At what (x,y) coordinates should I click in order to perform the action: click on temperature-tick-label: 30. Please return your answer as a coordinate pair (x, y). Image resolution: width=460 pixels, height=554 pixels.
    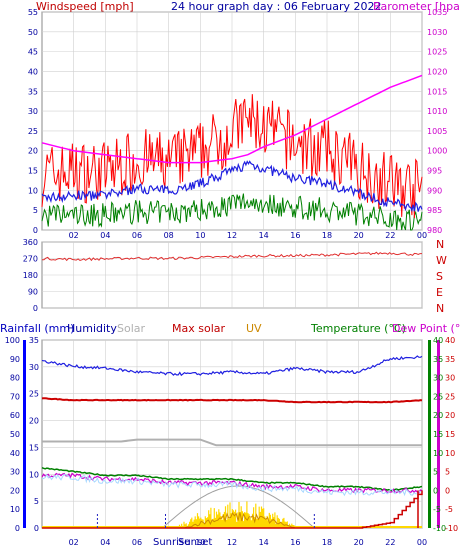
    Looking at the image, I should click on (438, 378).